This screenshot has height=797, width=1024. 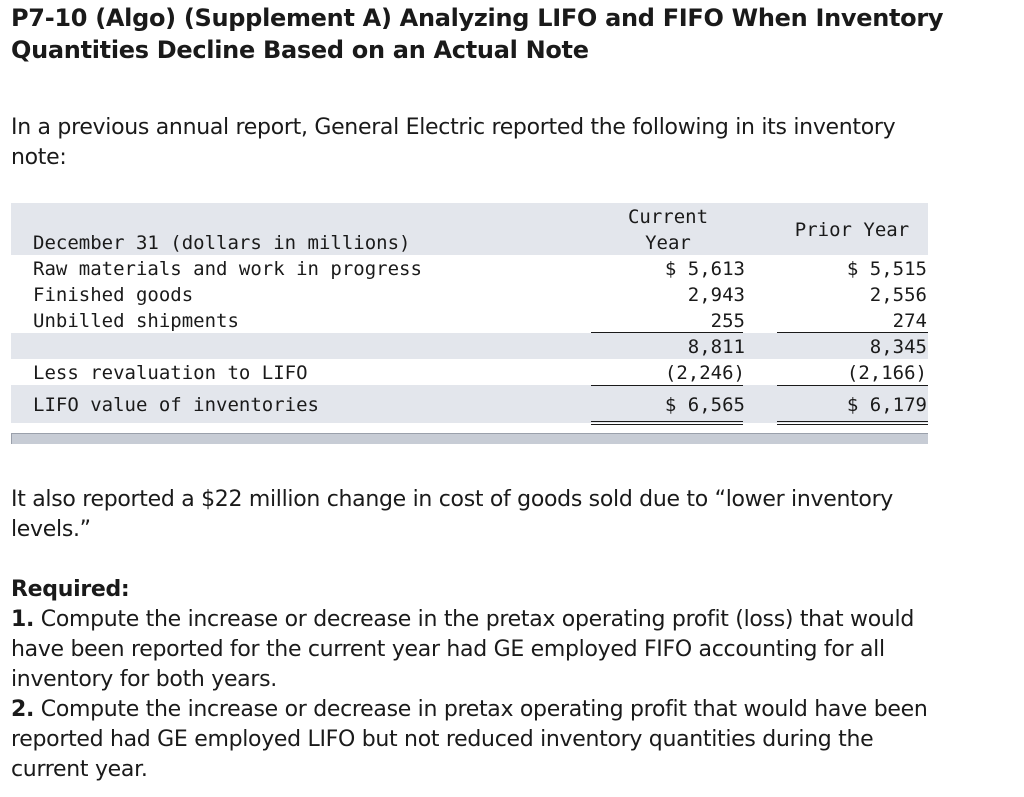 I want to click on subtotal-current-value: 8,811, so click(x=716, y=347).